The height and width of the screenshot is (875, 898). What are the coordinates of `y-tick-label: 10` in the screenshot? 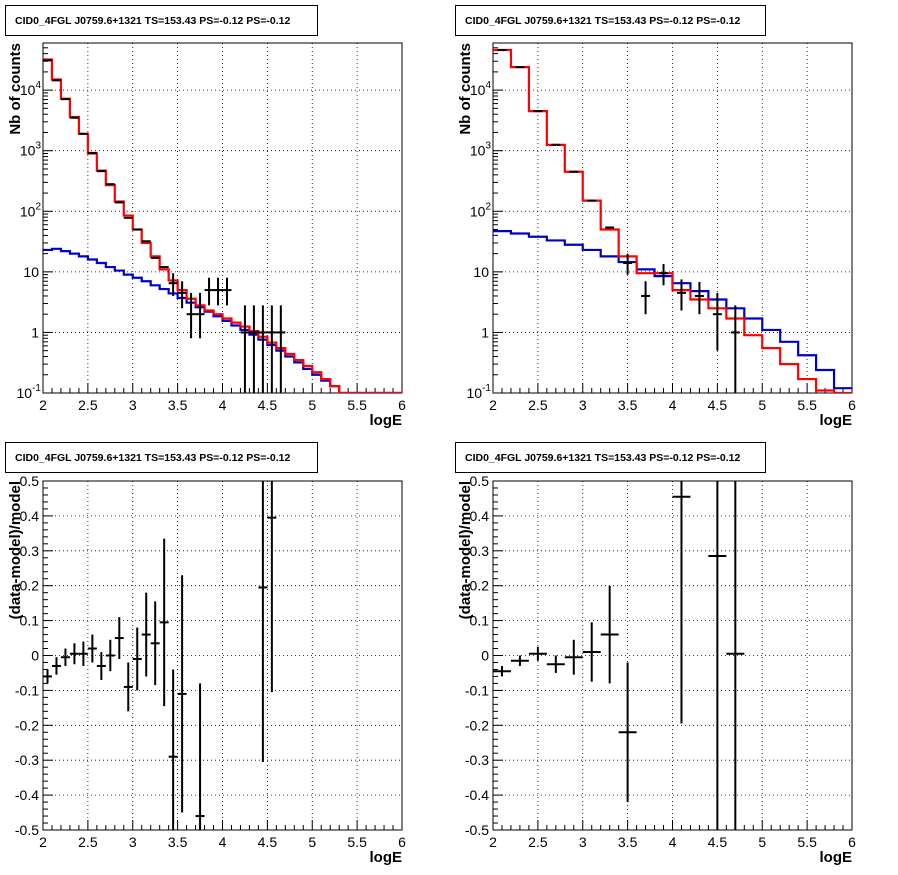 It's located at (31, 272).